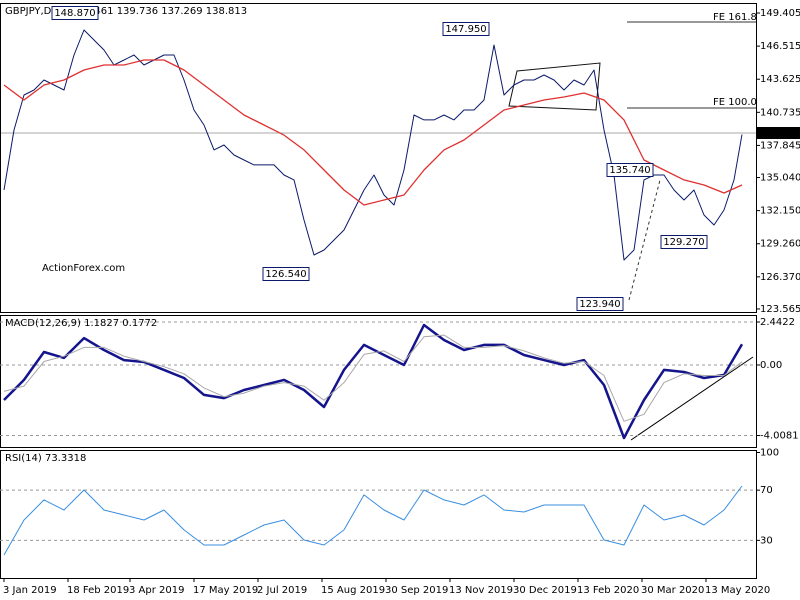 The image size is (800, 600). I want to click on panel-title: MACD(12,26,9) 1.1827 0.1772, so click(81, 323).